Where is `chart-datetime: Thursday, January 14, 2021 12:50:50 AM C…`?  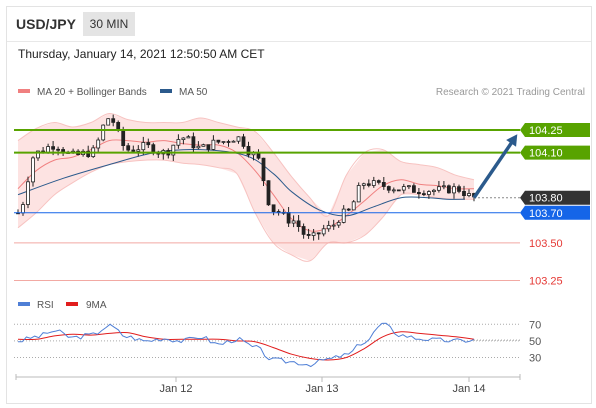
chart-datetime: Thursday, January 14, 2021 12:50:50 AM C… is located at coordinates (141, 54).